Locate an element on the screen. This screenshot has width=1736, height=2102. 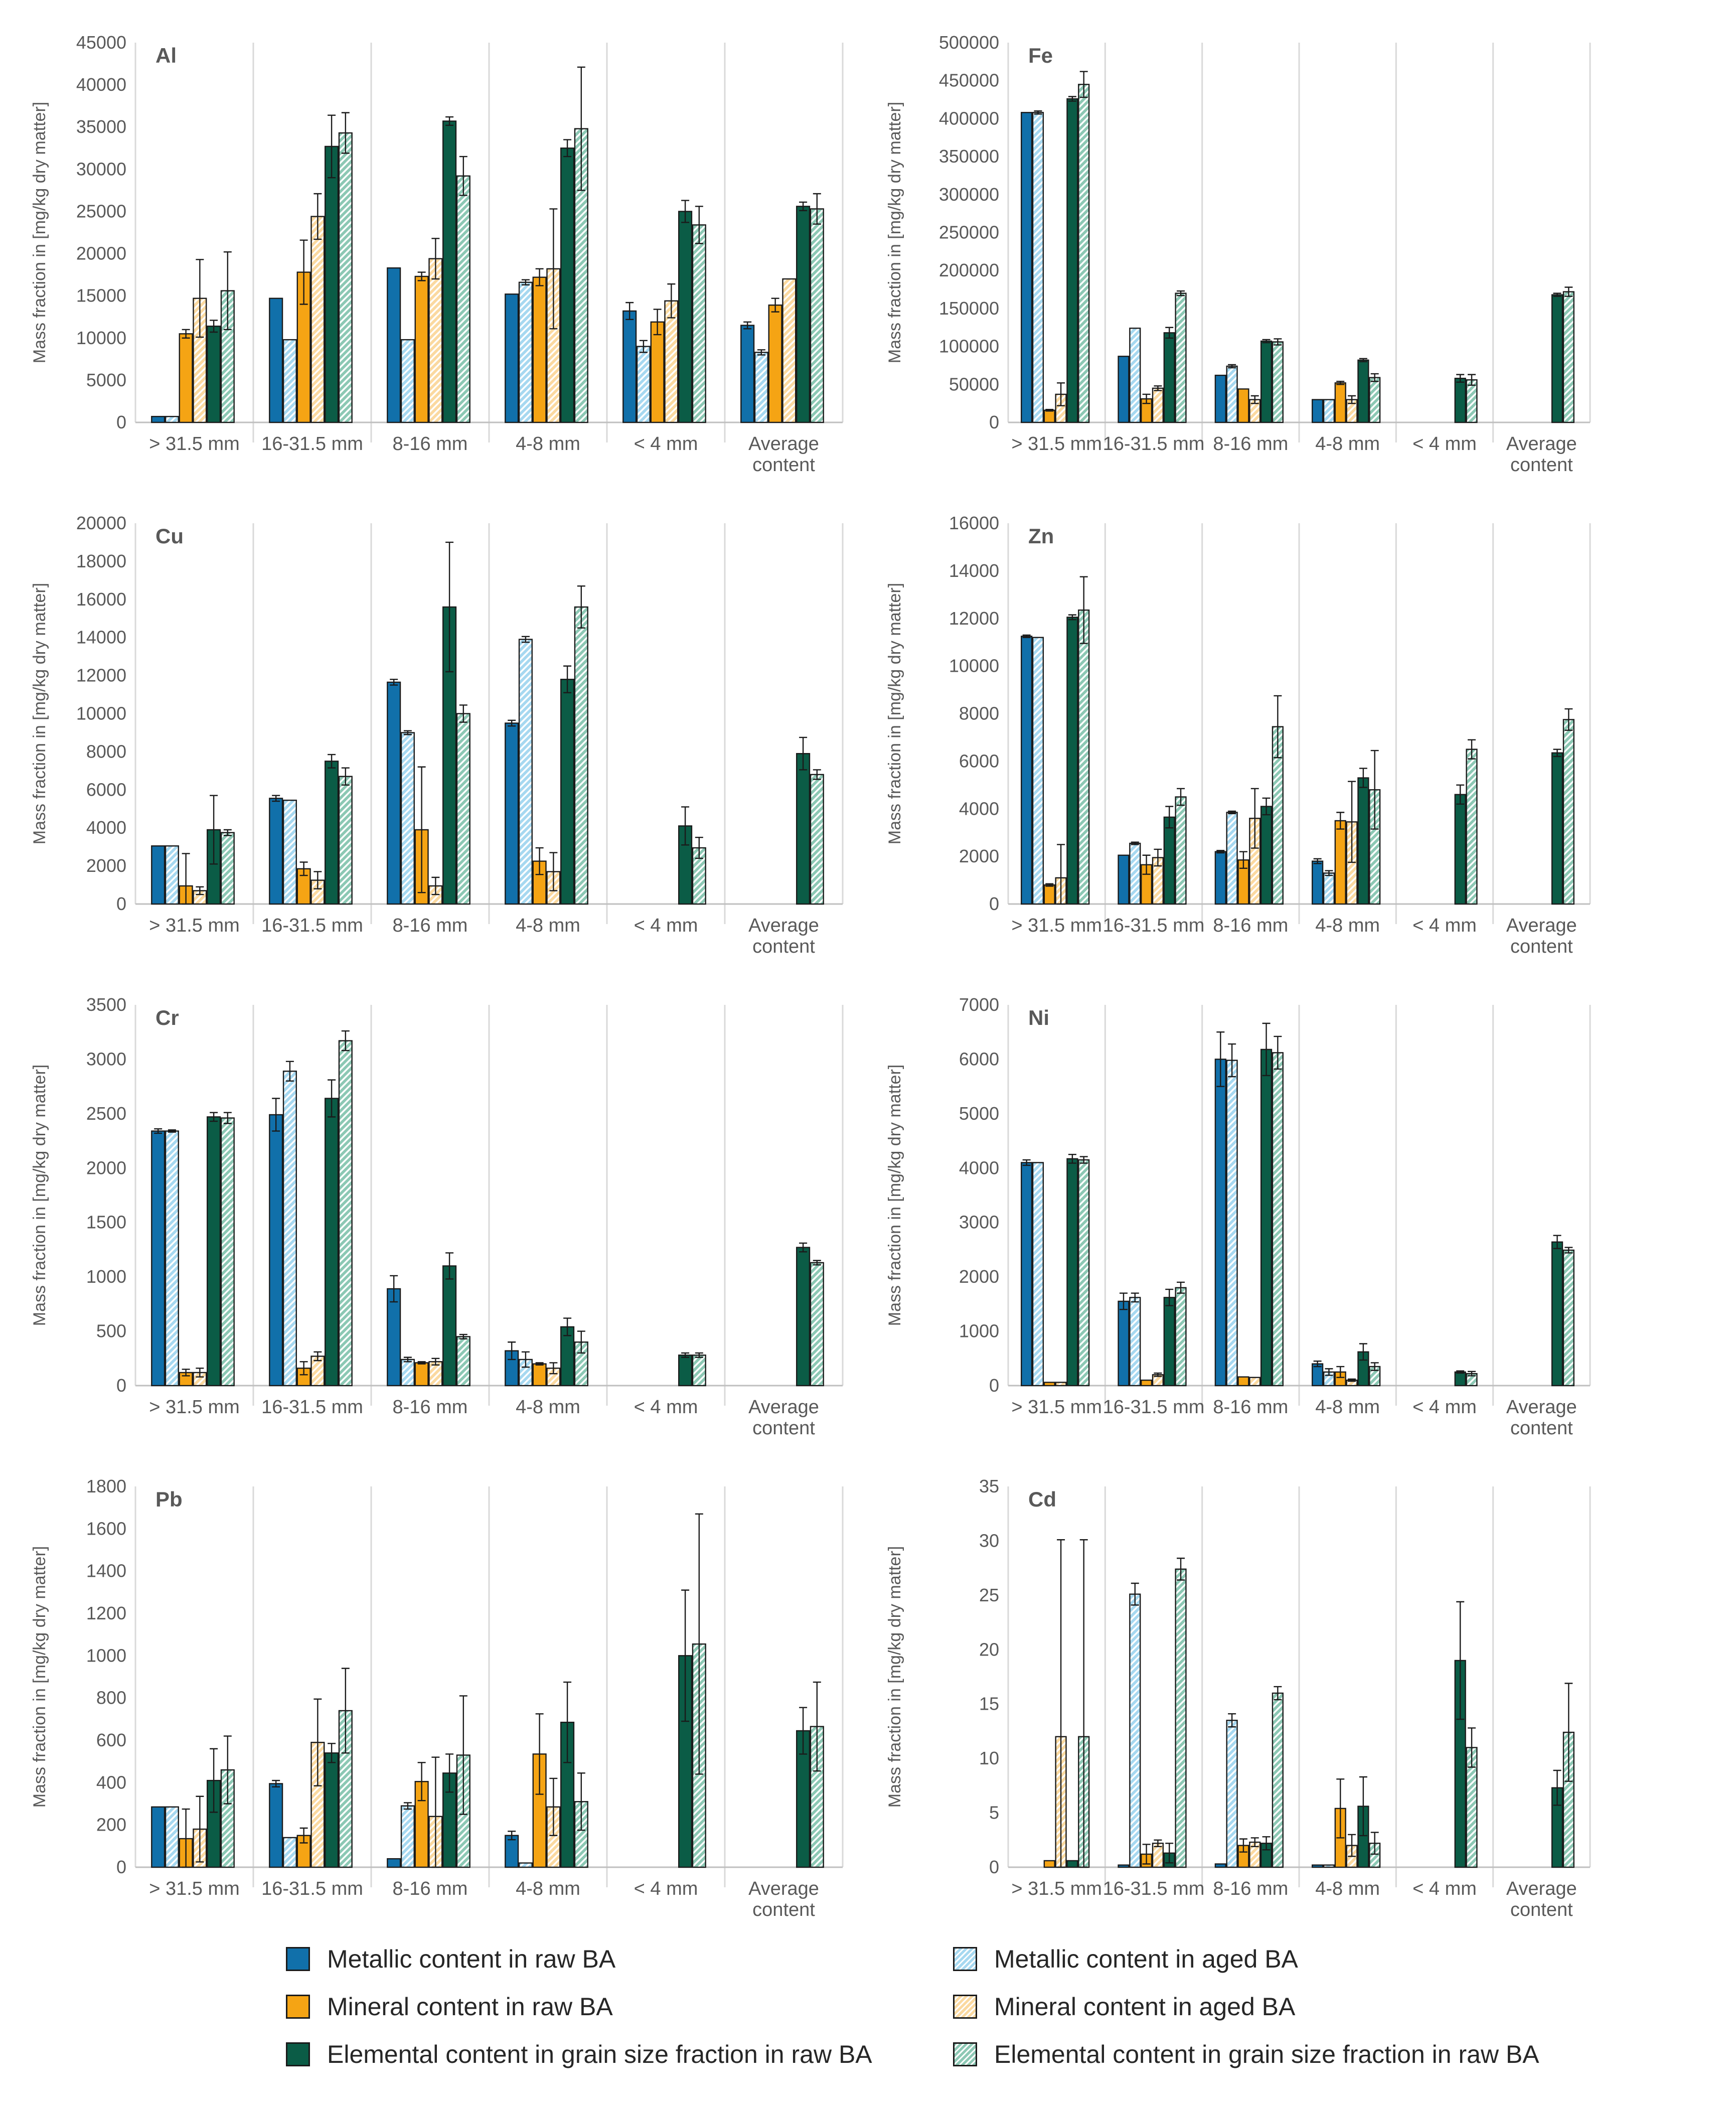
y-tick-label: 4000 is located at coordinates (979, 808).